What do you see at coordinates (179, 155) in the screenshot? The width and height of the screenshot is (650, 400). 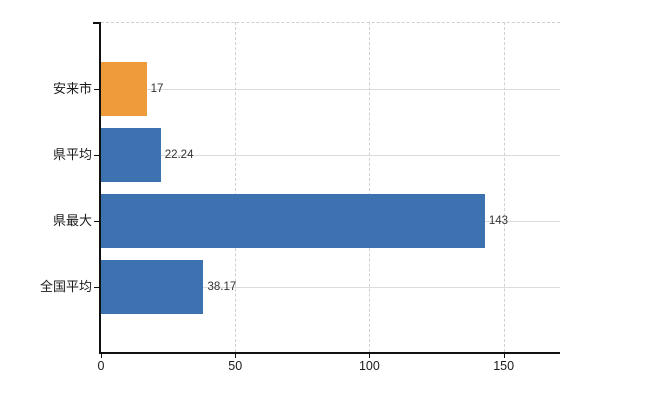 I see `bar-value-label: 22.24` at bounding box center [179, 155].